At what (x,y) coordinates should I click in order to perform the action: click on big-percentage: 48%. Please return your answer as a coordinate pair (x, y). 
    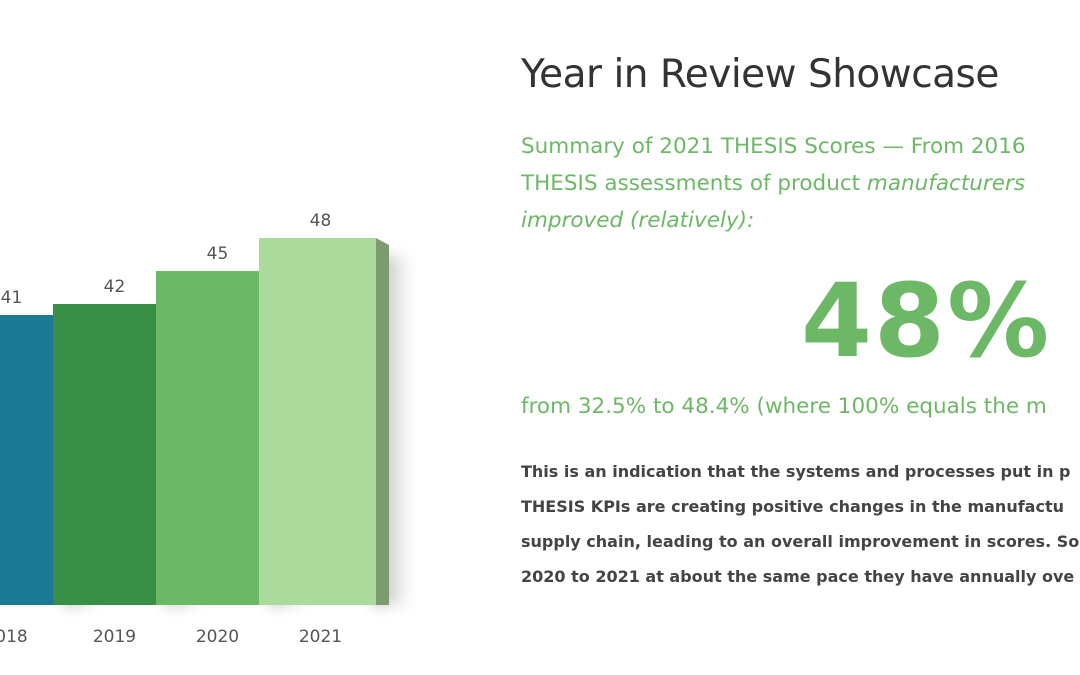
    Looking at the image, I should click on (926, 321).